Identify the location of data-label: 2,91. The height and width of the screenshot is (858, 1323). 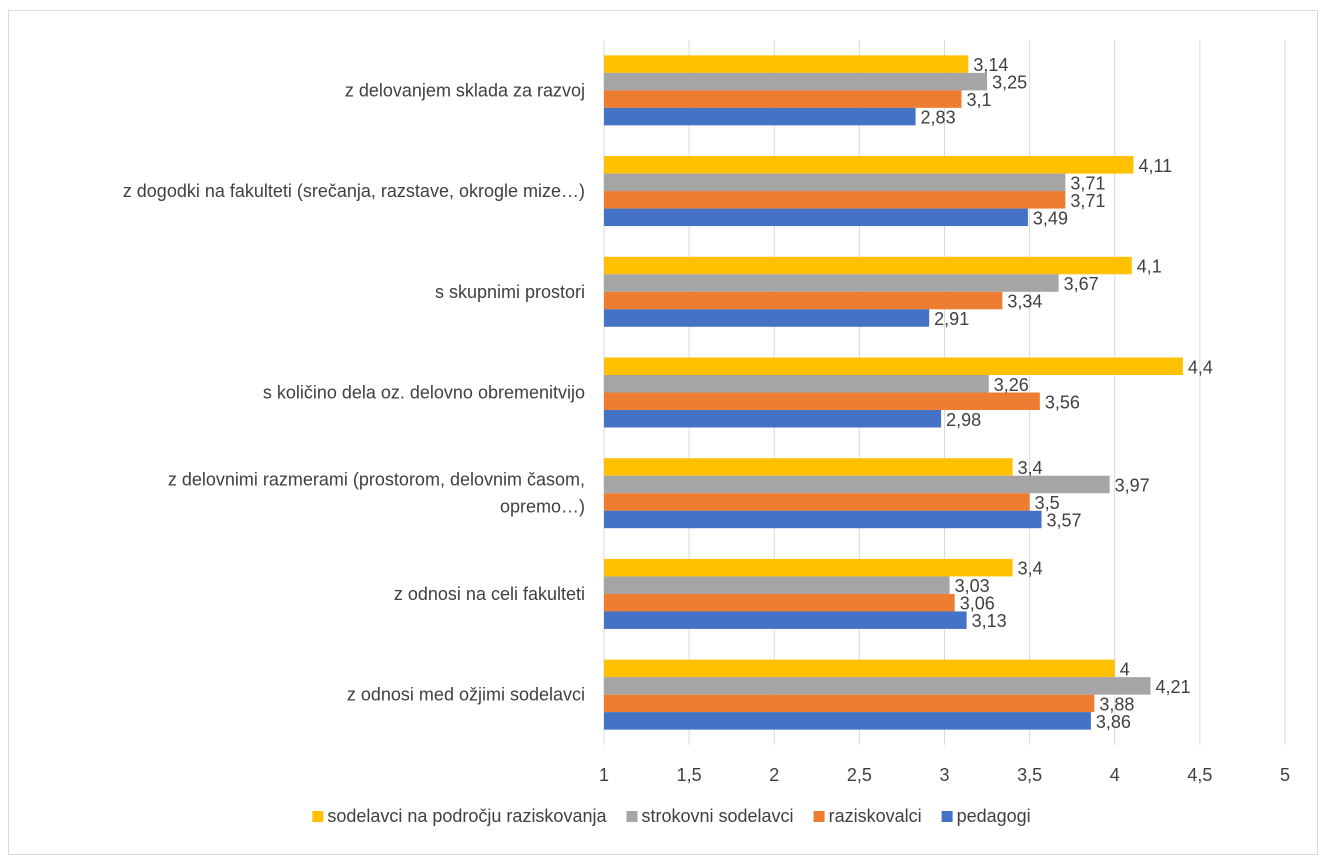
(951, 319).